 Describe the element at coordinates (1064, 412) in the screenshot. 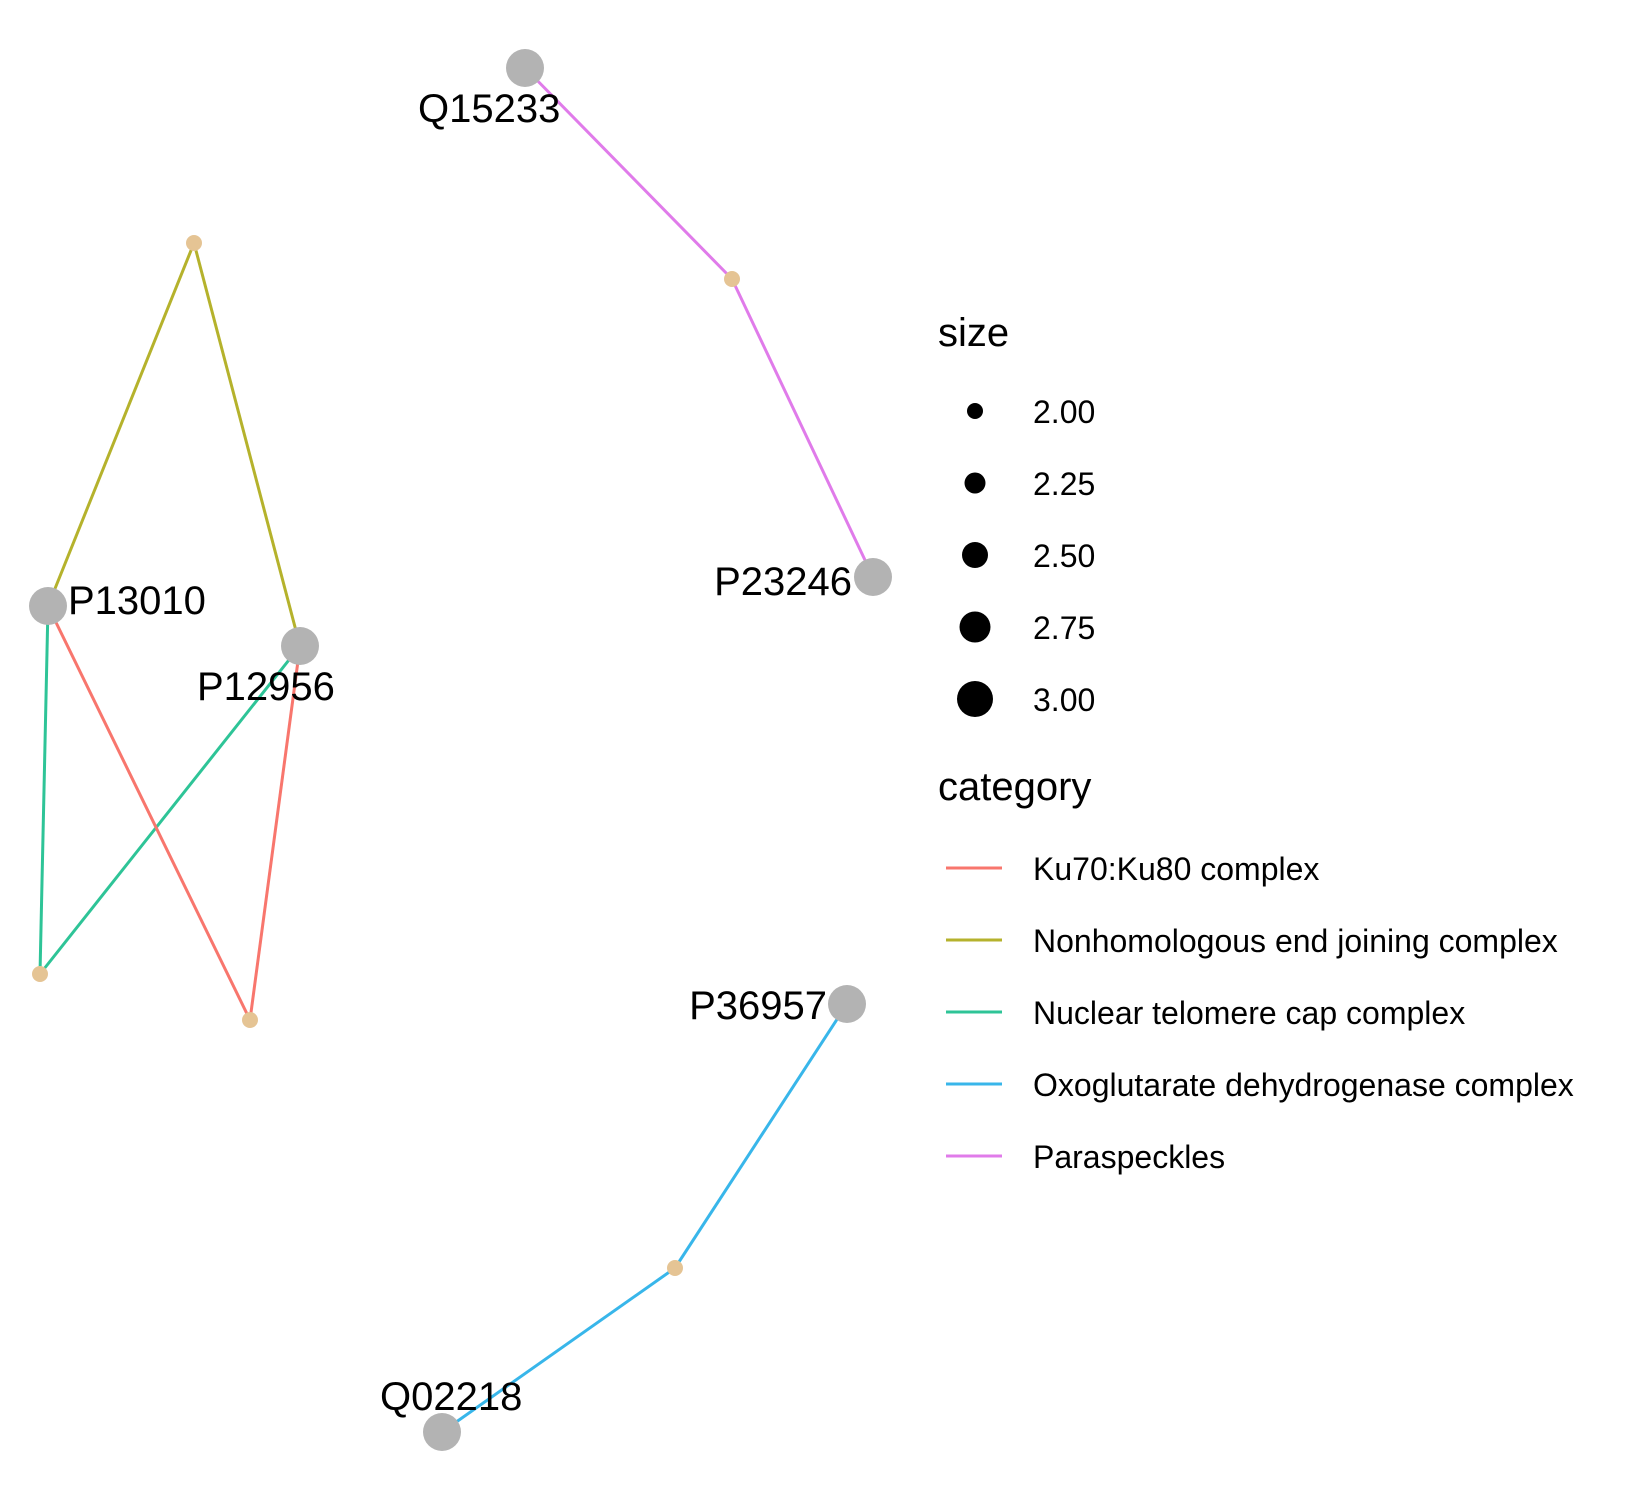

I see `size-legend-label-0: 2.00` at that location.